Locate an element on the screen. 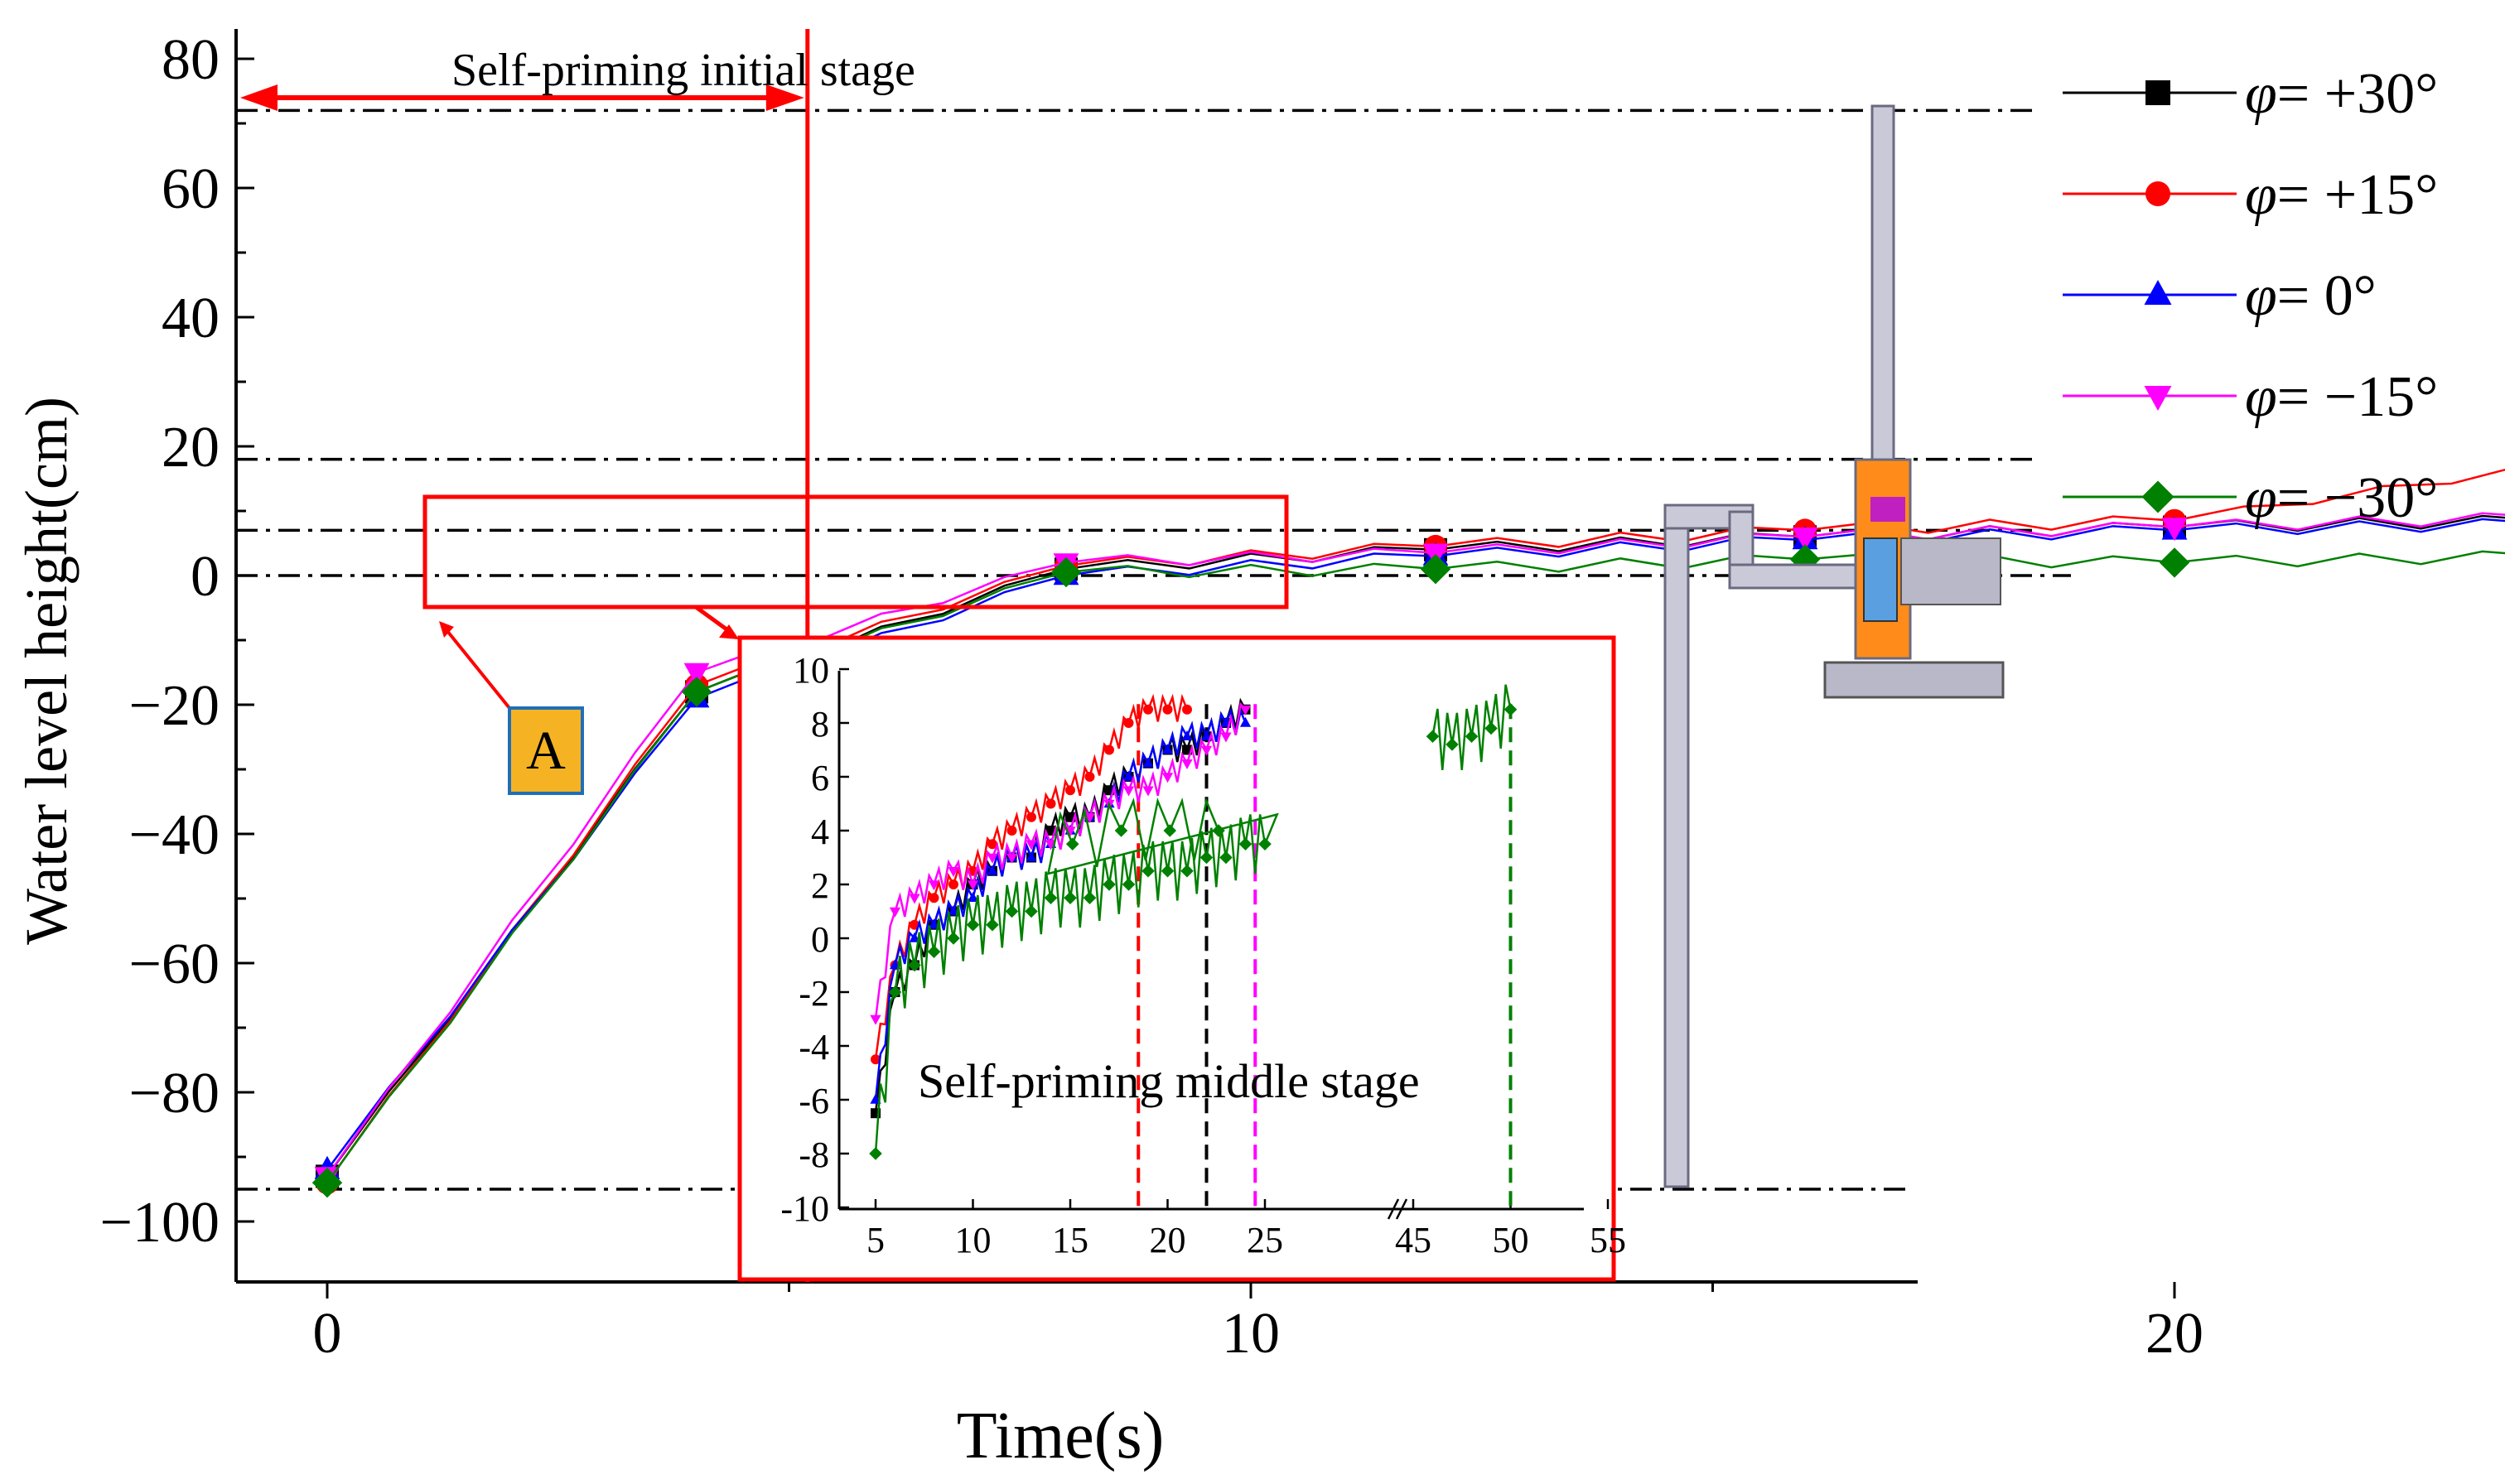 The width and height of the screenshot is (2505, 1484). pump-inlet-pipe is located at coordinates (1801, 576).